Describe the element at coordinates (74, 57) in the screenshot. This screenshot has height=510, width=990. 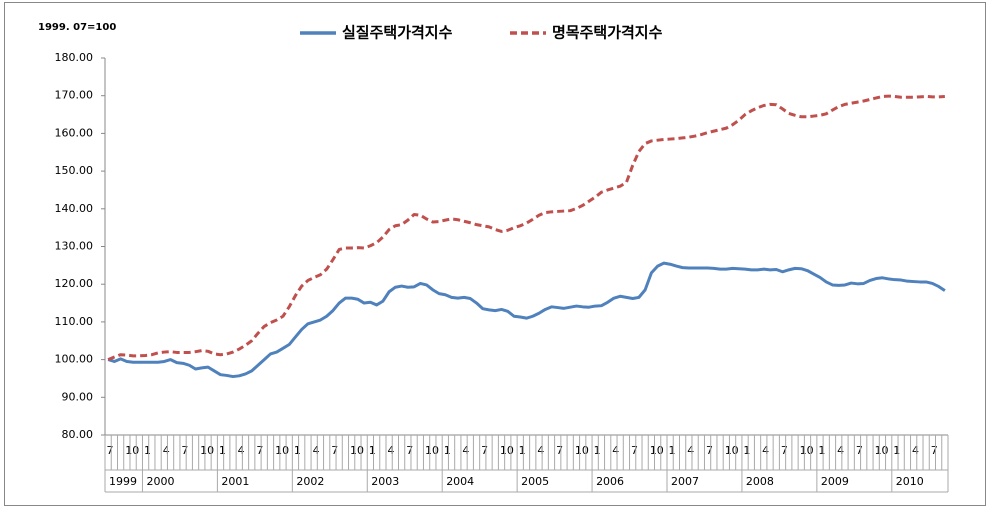
I see `y-tick-label: 180.00` at that location.